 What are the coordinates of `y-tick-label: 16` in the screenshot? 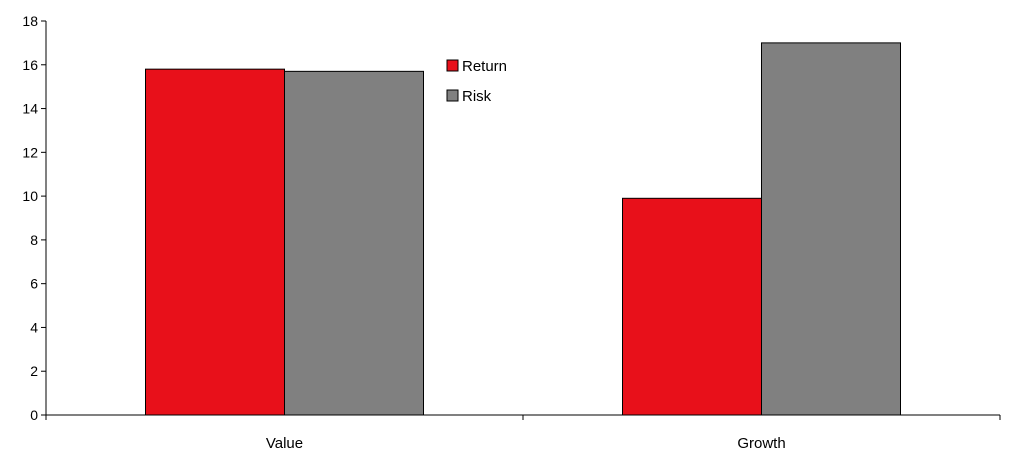 It's located at (30, 65).